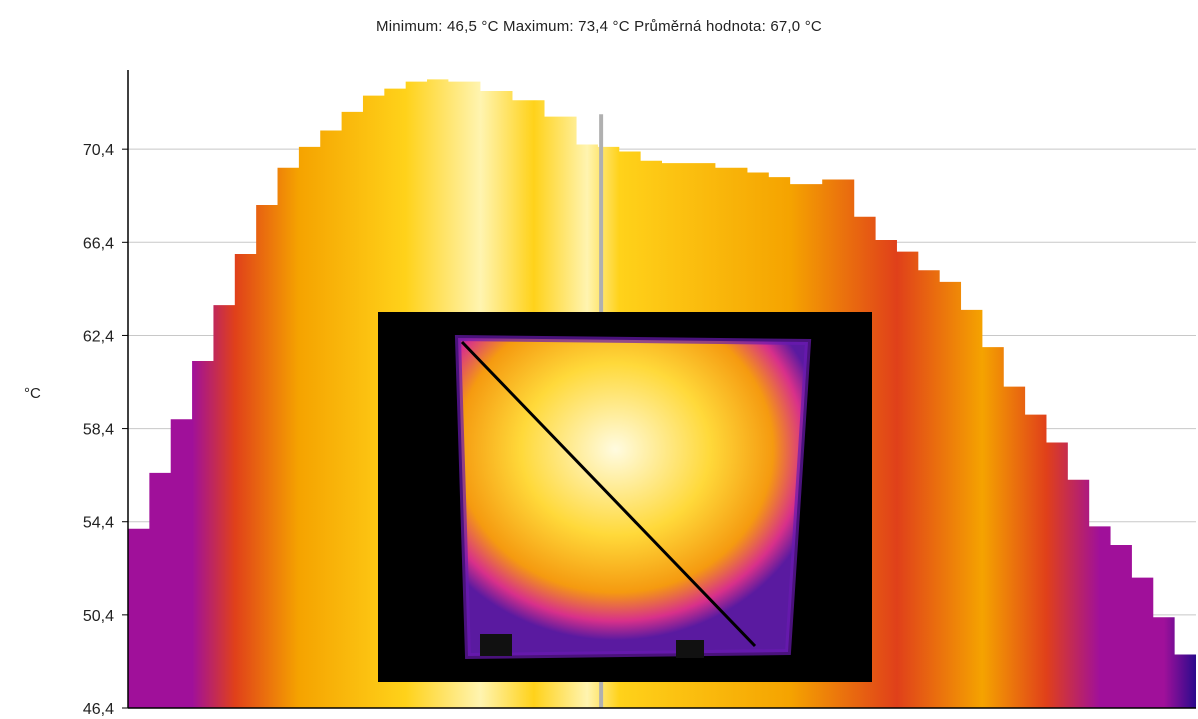  What do you see at coordinates (490, 26) in the screenshot?
I see `min-unit: °C` at bounding box center [490, 26].